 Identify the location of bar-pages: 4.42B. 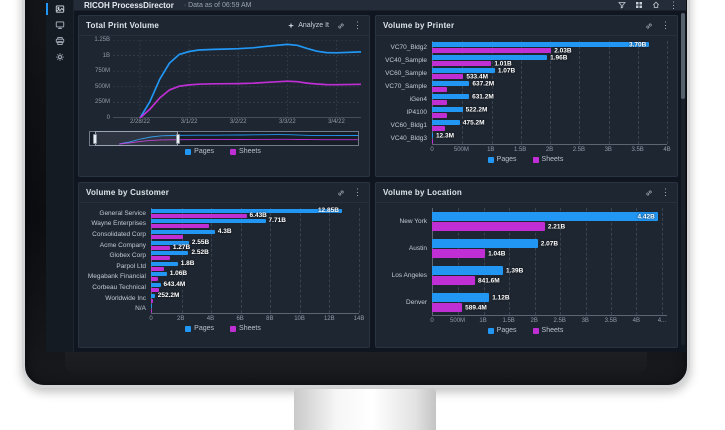
(545, 216).